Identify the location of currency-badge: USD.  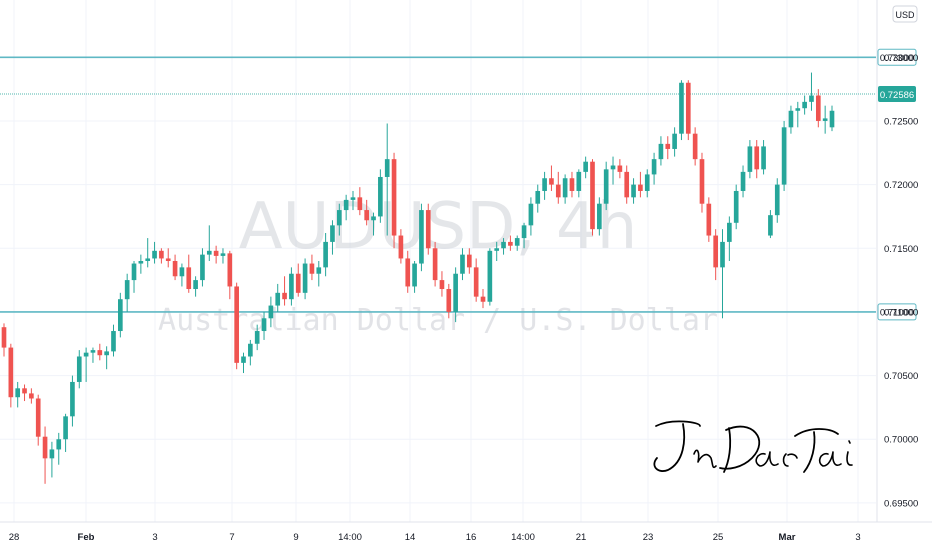
(905, 14).